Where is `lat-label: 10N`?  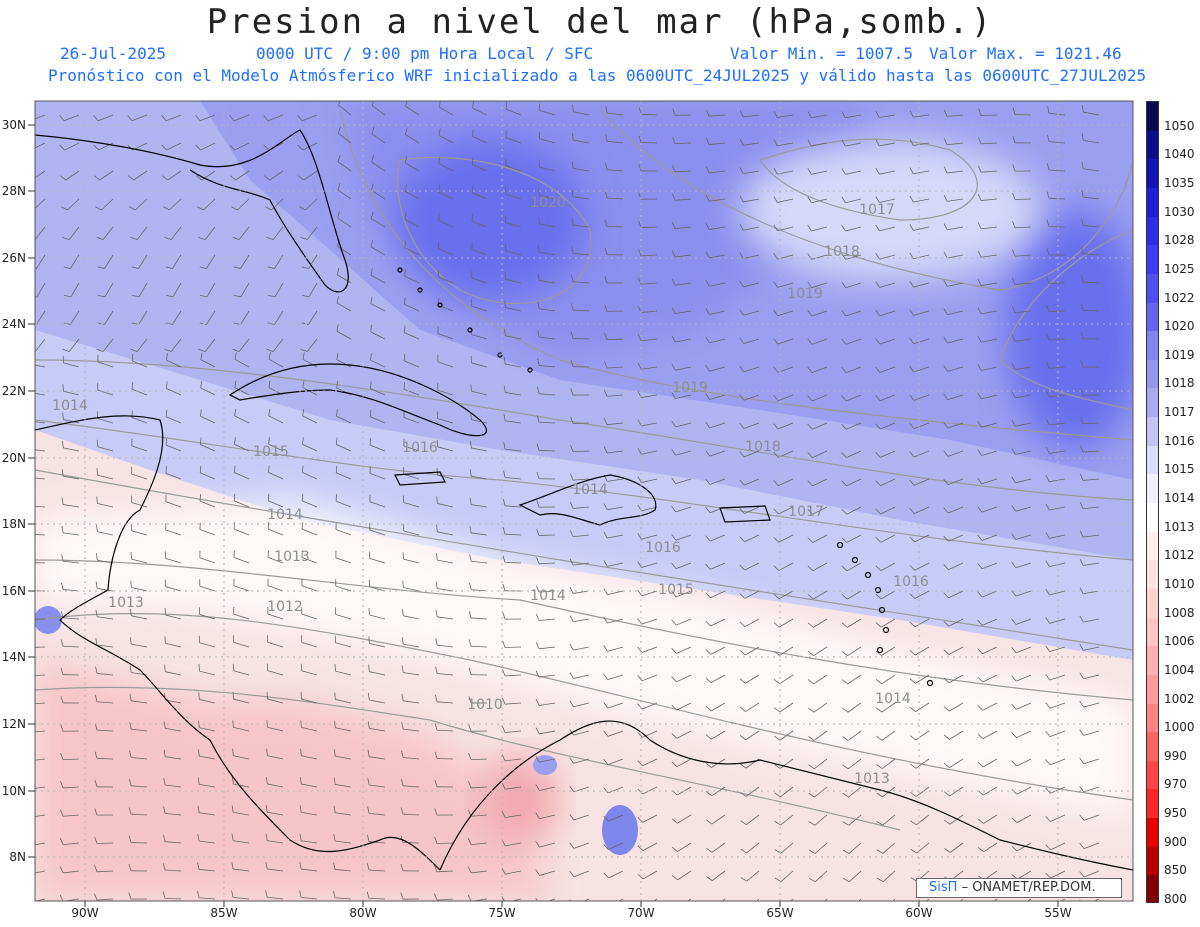
lat-label: 10N is located at coordinates (14, 791).